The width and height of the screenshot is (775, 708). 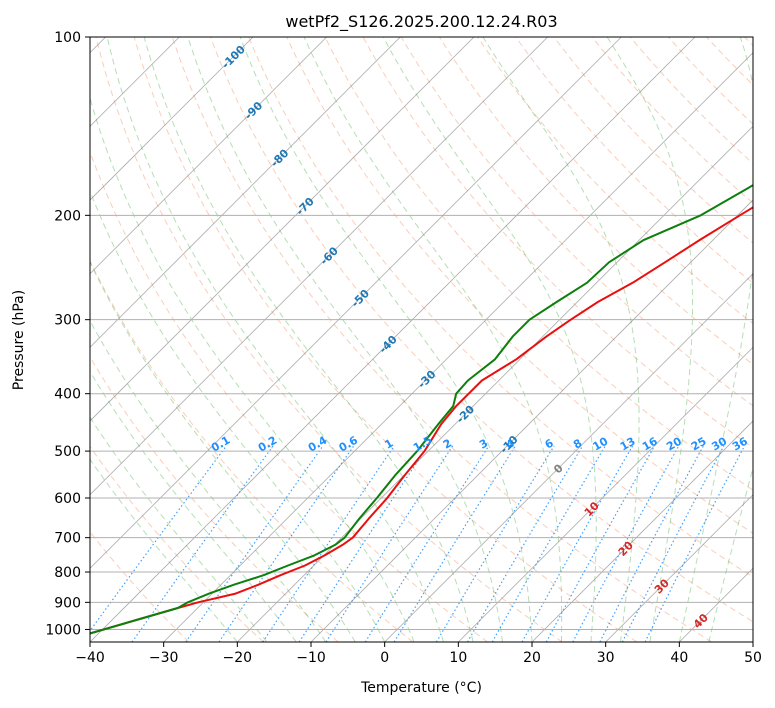 What do you see at coordinates (549, 443) in the screenshot?
I see `mixing-ratio-label: 6` at bounding box center [549, 443].